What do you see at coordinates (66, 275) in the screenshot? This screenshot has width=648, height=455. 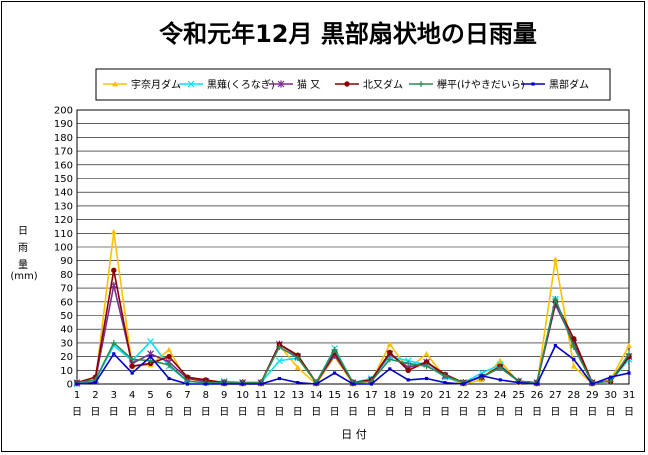 I see `y-tick-label: 80` at bounding box center [66, 275].